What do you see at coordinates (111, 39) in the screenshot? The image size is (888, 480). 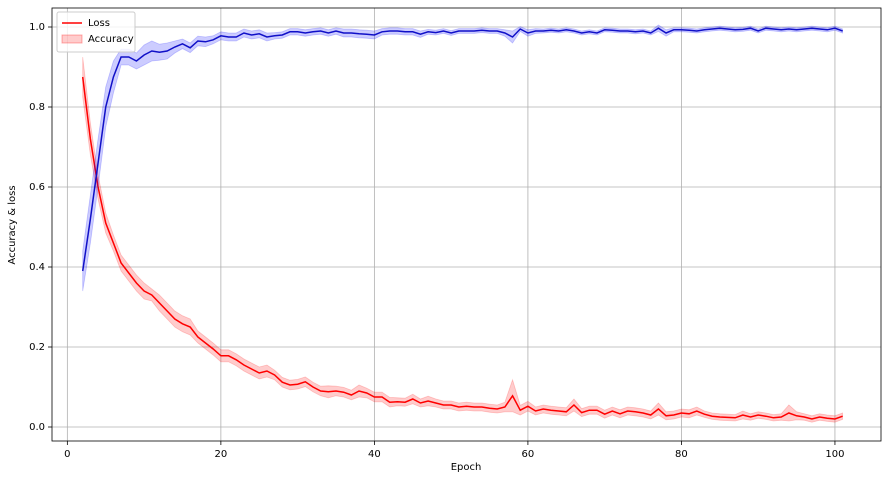 I see `legend-label: Accuracy` at bounding box center [111, 39].